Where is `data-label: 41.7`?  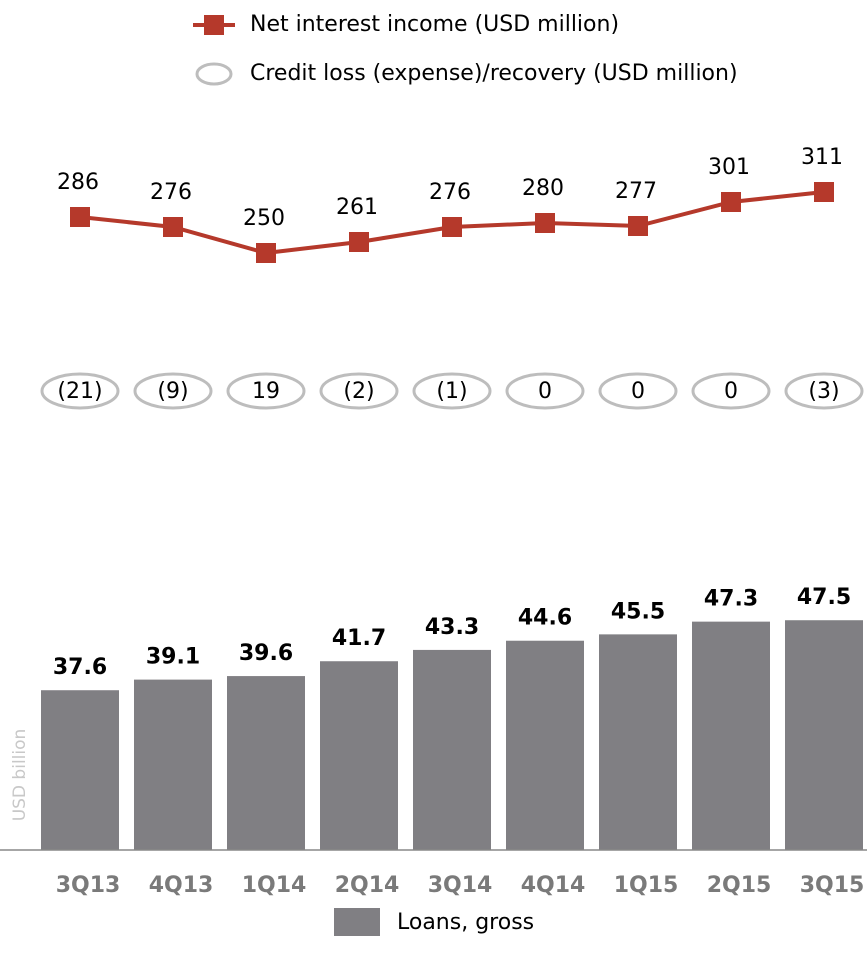 data-label: 41.7 is located at coordinates (359, 638).